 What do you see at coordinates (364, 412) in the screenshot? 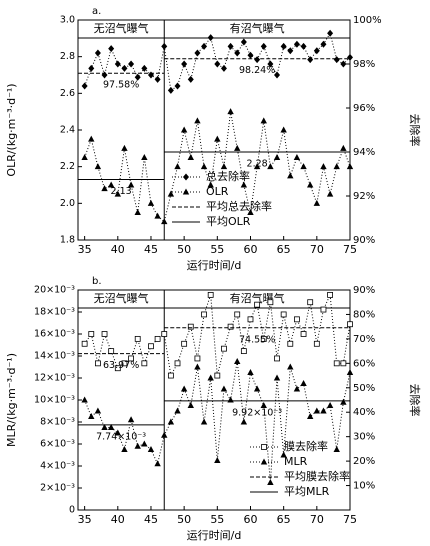
I see `y2-tick-label: 40%` at bounding box center [364, 412].